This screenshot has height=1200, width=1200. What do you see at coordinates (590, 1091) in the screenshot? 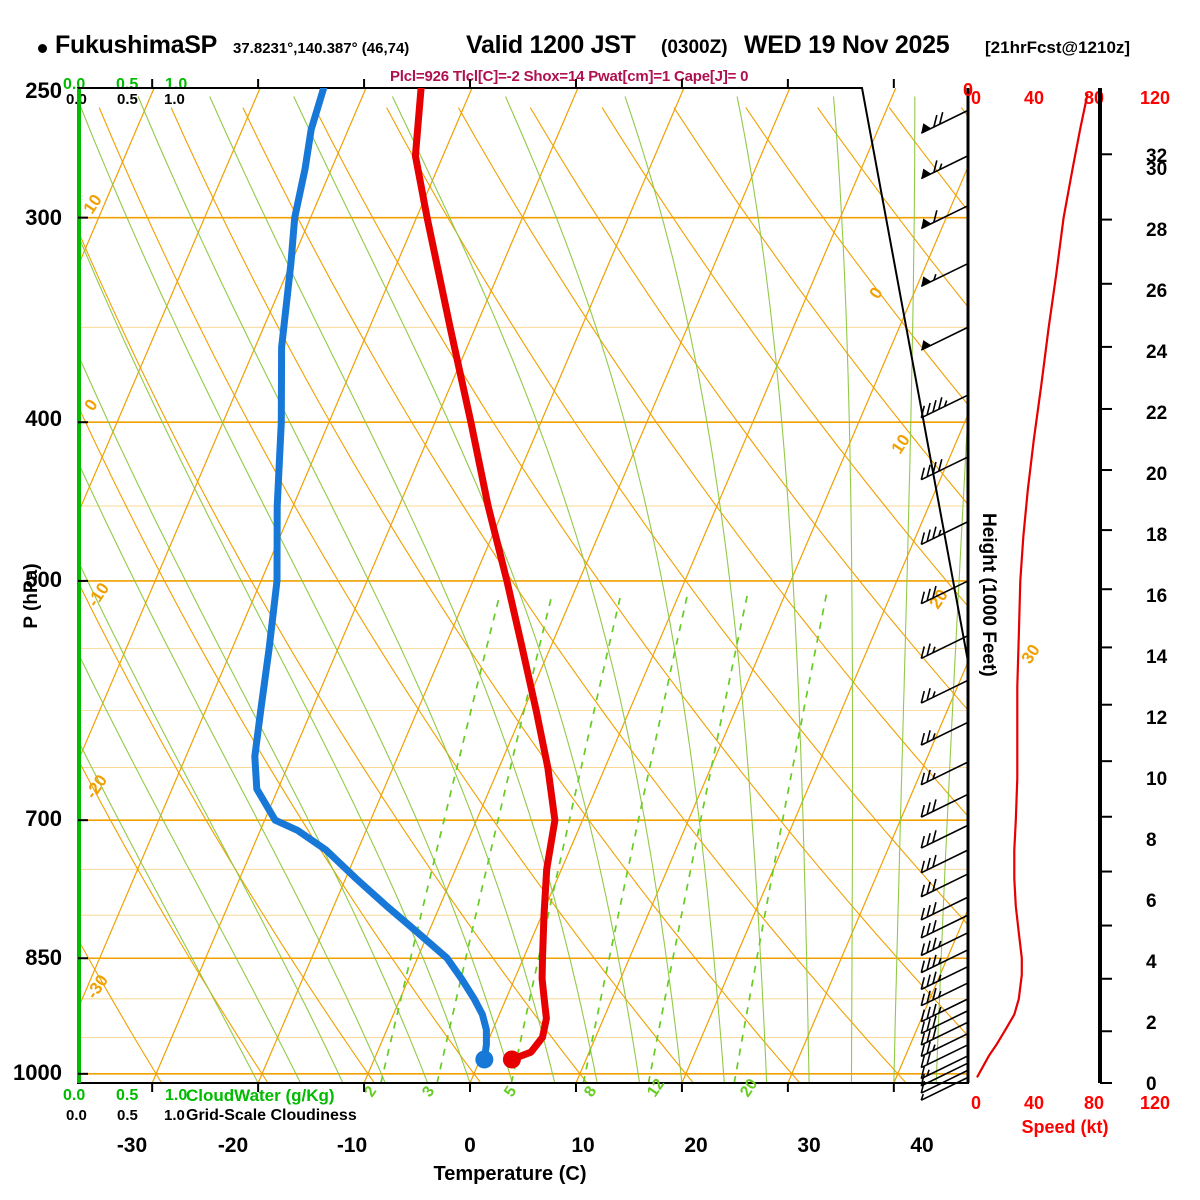
I see `svg-text: 8` at bounding box center [590, 1091].